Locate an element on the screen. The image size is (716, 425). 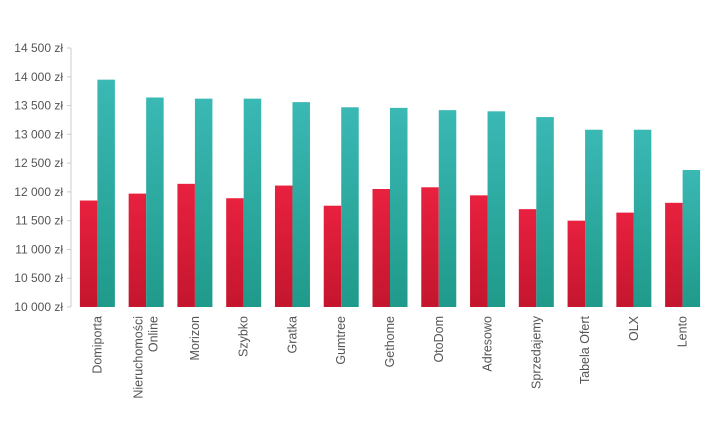
x-category-label: Morizon is located at coordinates (195, 338).